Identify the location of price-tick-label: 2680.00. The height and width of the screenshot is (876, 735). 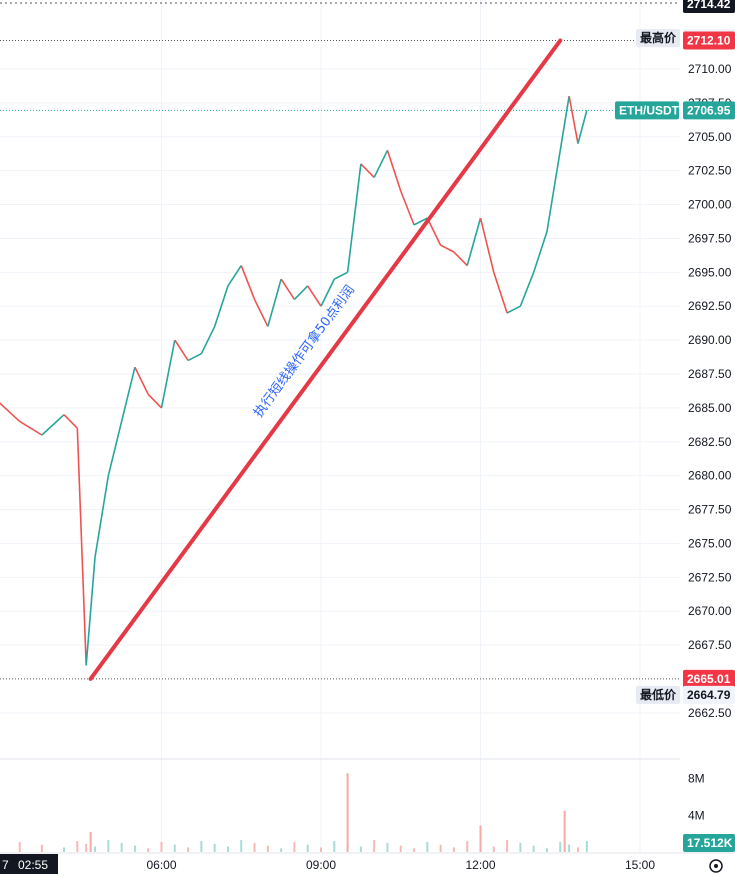
(710, 476).